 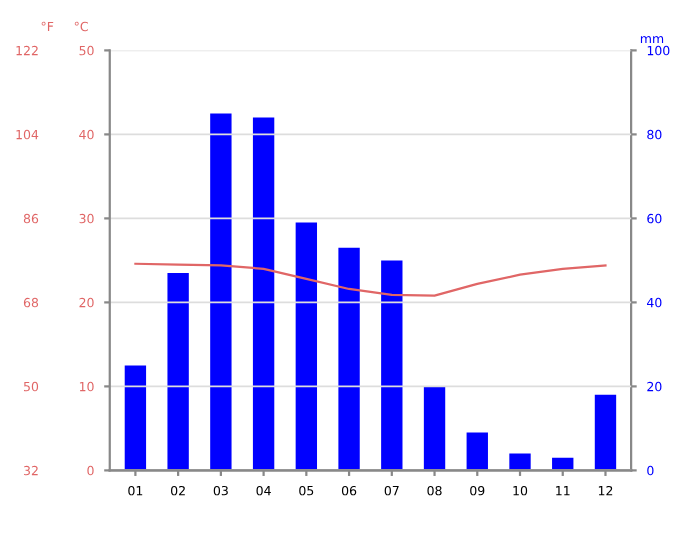 I want to click on line-series, so click(x=370, y=279).